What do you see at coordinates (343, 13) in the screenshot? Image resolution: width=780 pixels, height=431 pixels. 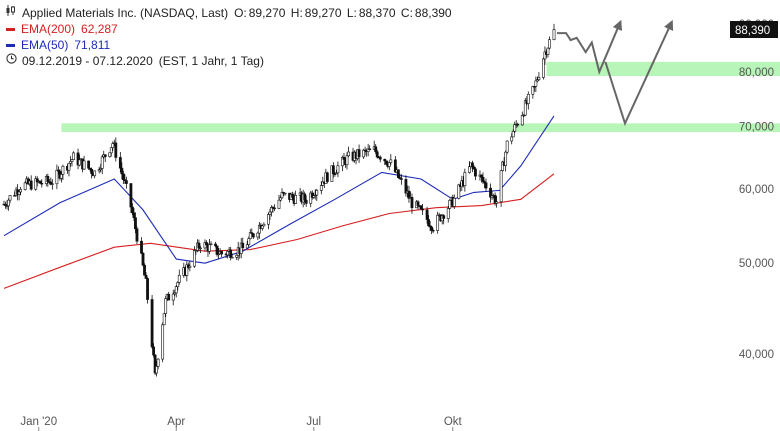 I see `ohlc-values: O: 89,270 H: 89,270 L: 88,370 C: 88,390` at bounding box center [343, 13].